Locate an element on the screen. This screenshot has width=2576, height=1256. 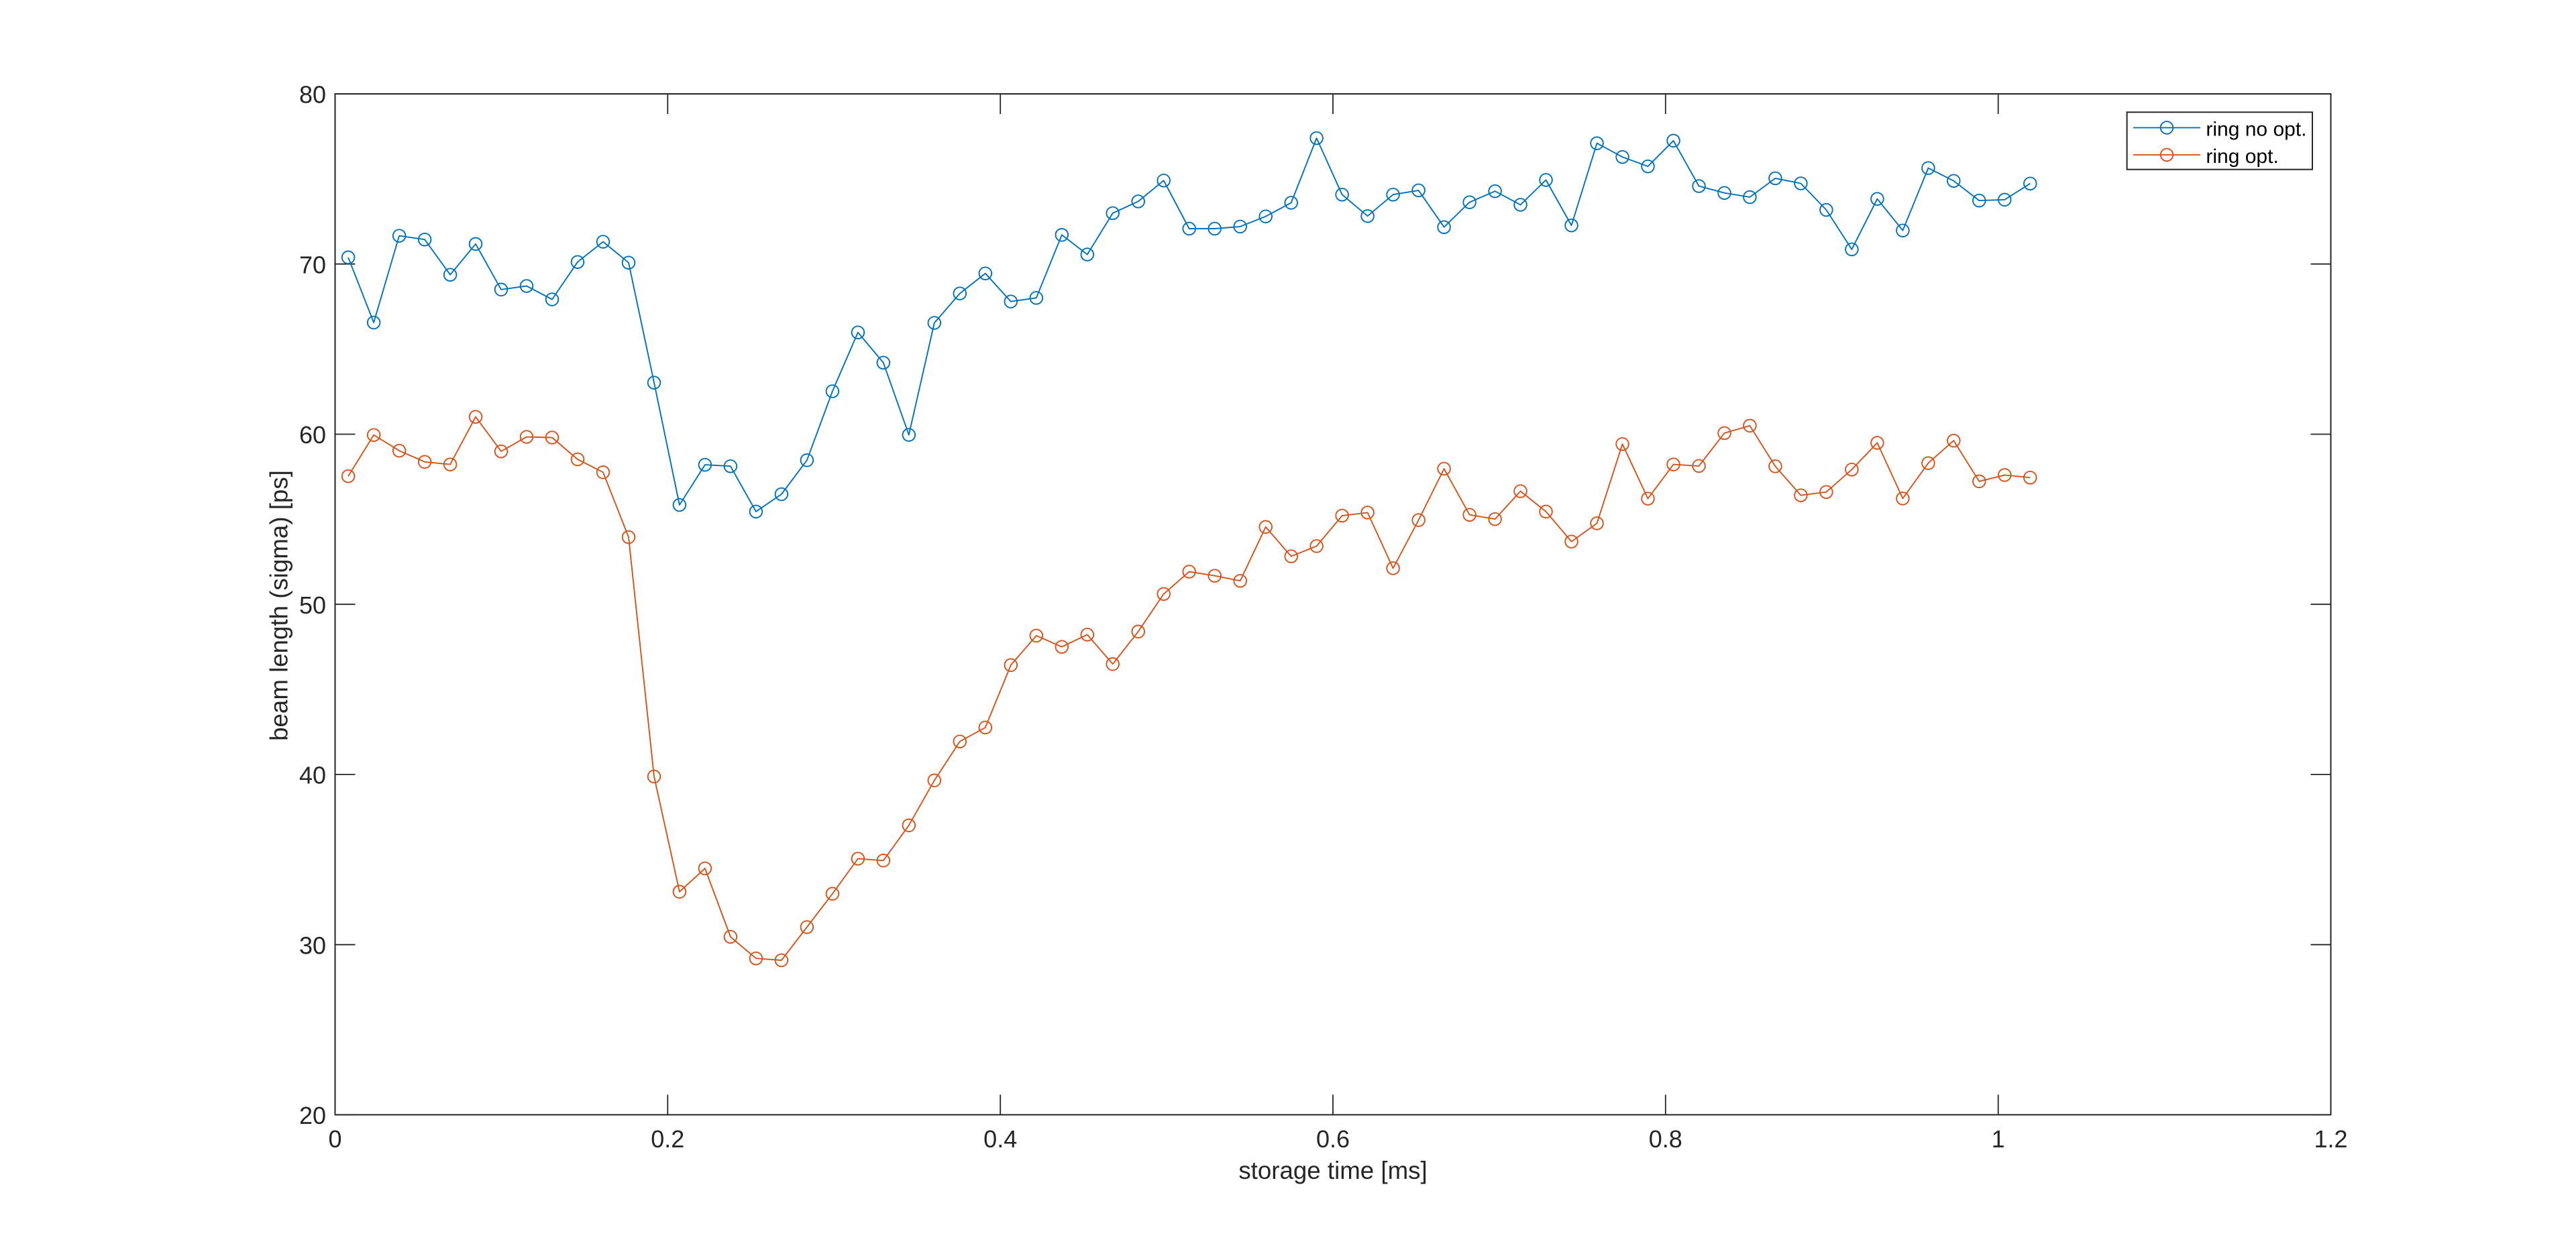
svg-text: 30 is located at coordinates (312, 945).